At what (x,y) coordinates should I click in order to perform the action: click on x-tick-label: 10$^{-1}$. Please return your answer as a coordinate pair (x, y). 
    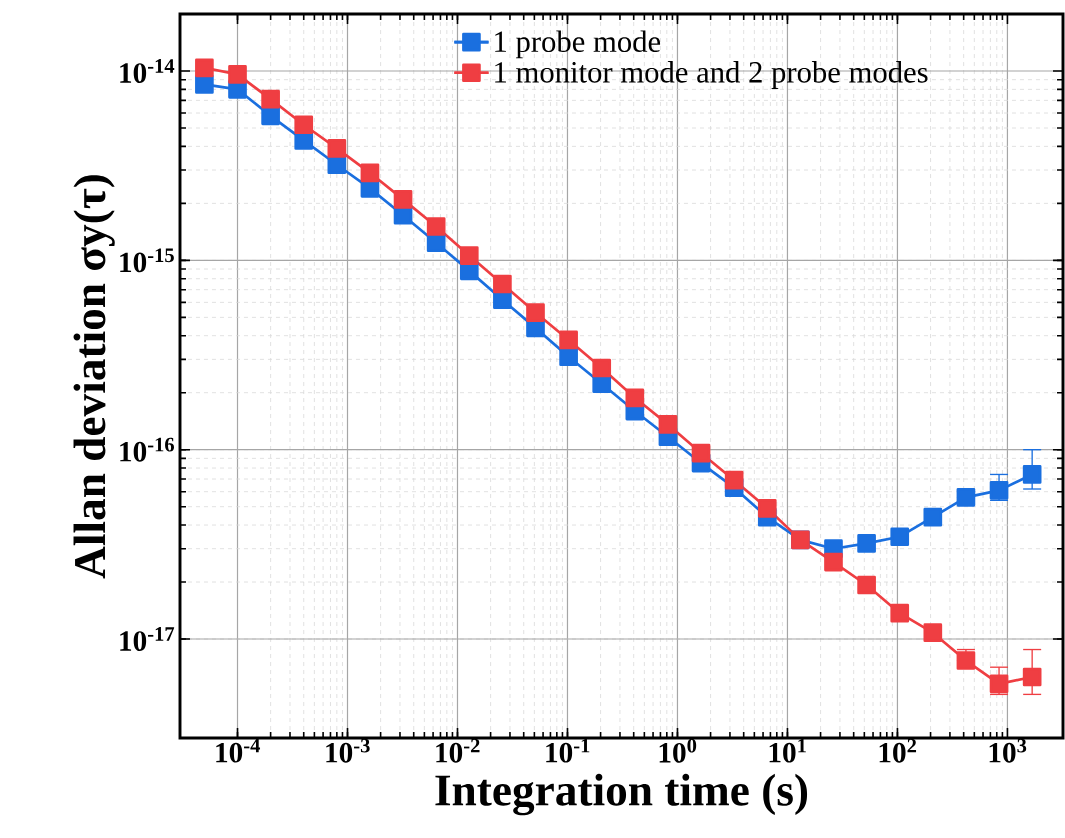
    Looking at the image, I should click on (568, 750).